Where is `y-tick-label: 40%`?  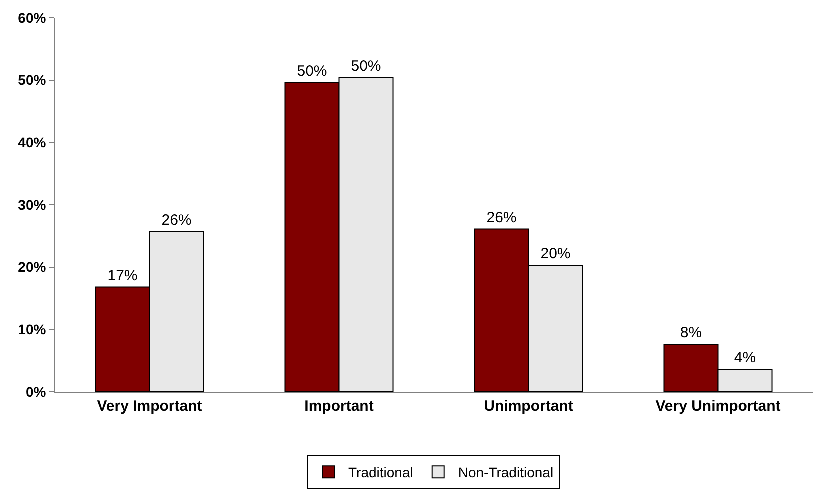
y-tick-label: 40% is located at coordinates (32, 142).